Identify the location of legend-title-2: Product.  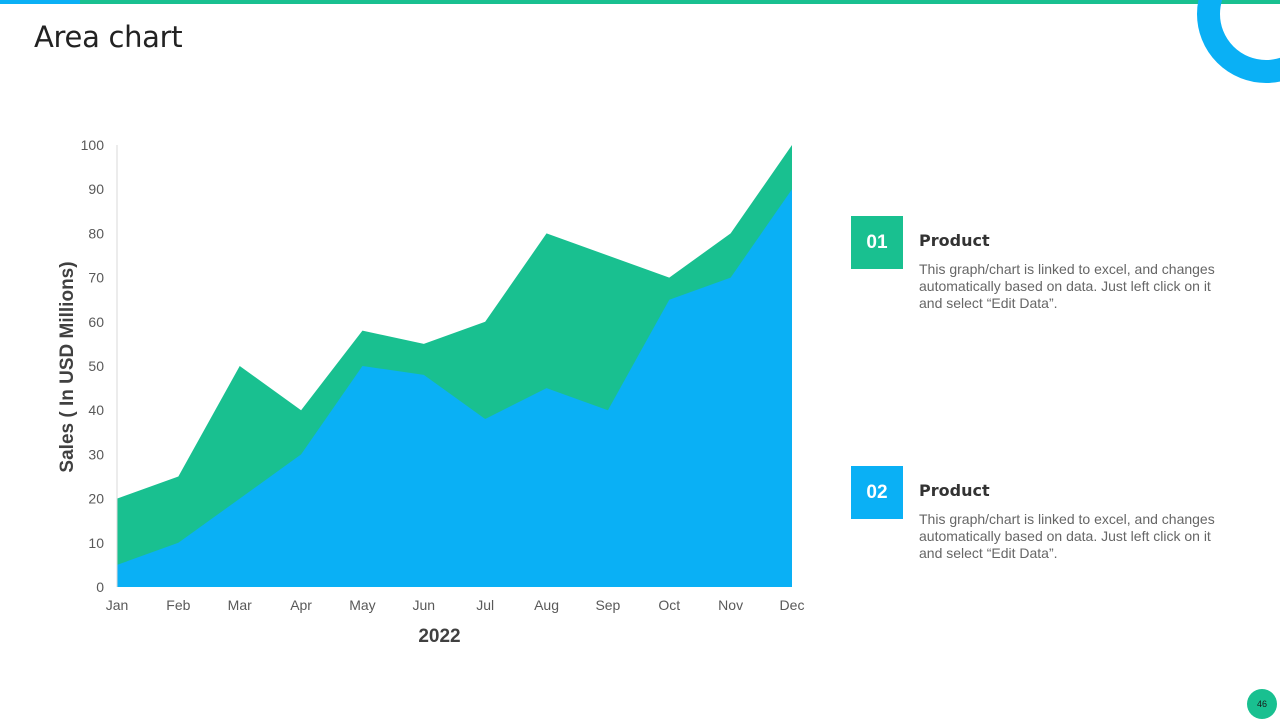
(954, 490).